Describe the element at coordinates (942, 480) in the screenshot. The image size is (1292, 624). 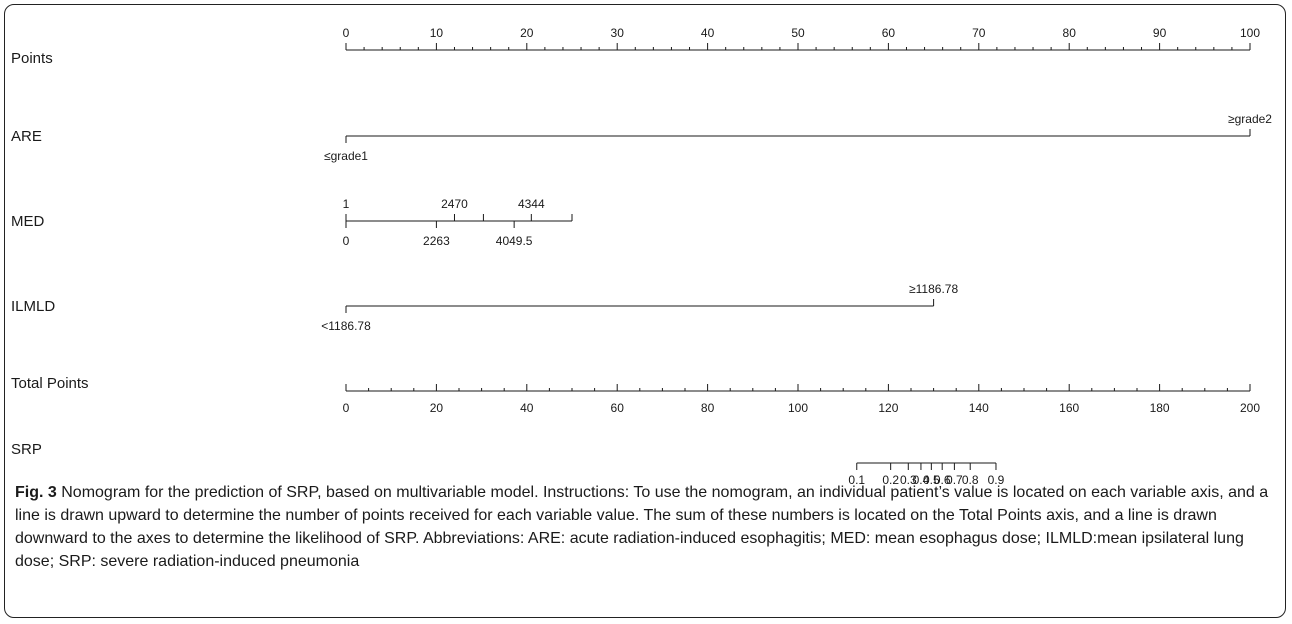
I see `srp-tick-label: 0.6` at that location.